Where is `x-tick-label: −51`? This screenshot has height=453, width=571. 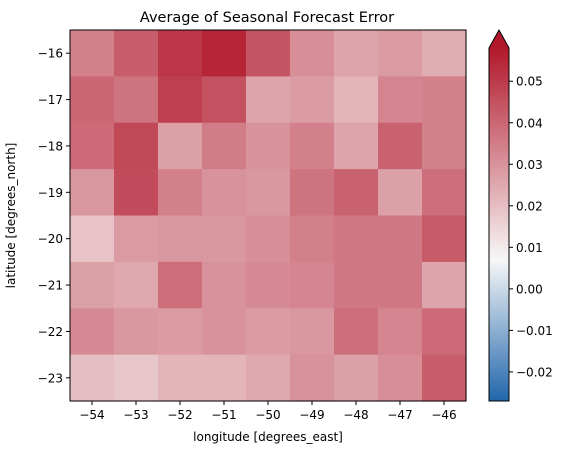
x-tick-label: −51 is located at coordinates (223, 415).